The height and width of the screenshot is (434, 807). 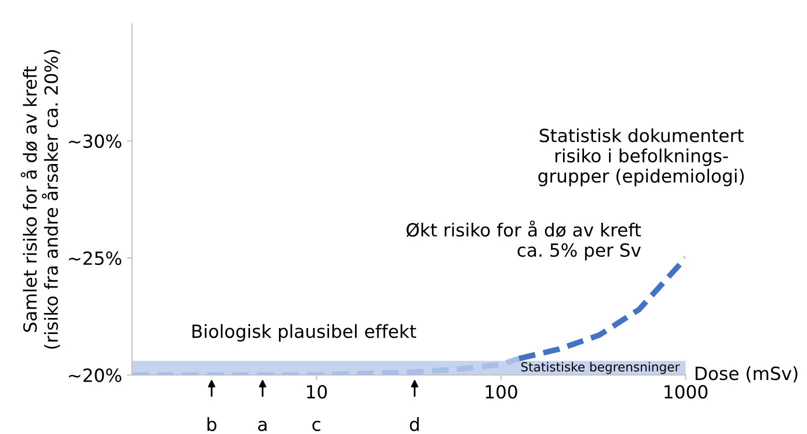 I want to click on text: c, so click(x=316, y=426).